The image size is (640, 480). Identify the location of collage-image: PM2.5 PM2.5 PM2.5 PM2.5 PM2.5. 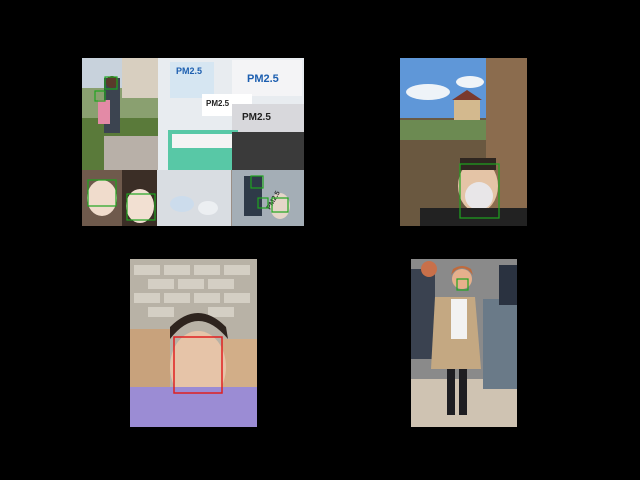
(193, 142).